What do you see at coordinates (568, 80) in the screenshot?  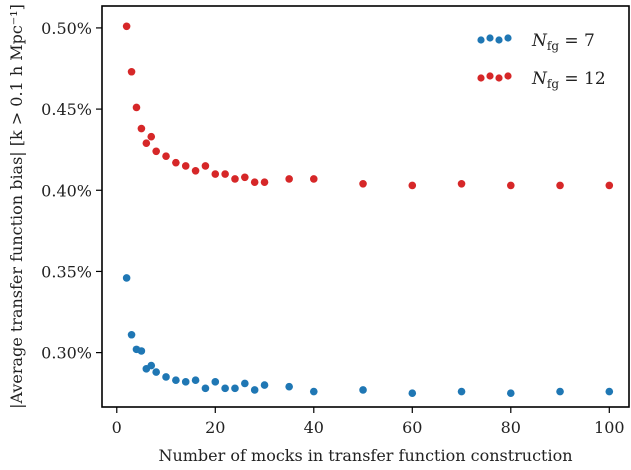 I see `legend-label: Nfg = 12` at bounding box center [568, 80].